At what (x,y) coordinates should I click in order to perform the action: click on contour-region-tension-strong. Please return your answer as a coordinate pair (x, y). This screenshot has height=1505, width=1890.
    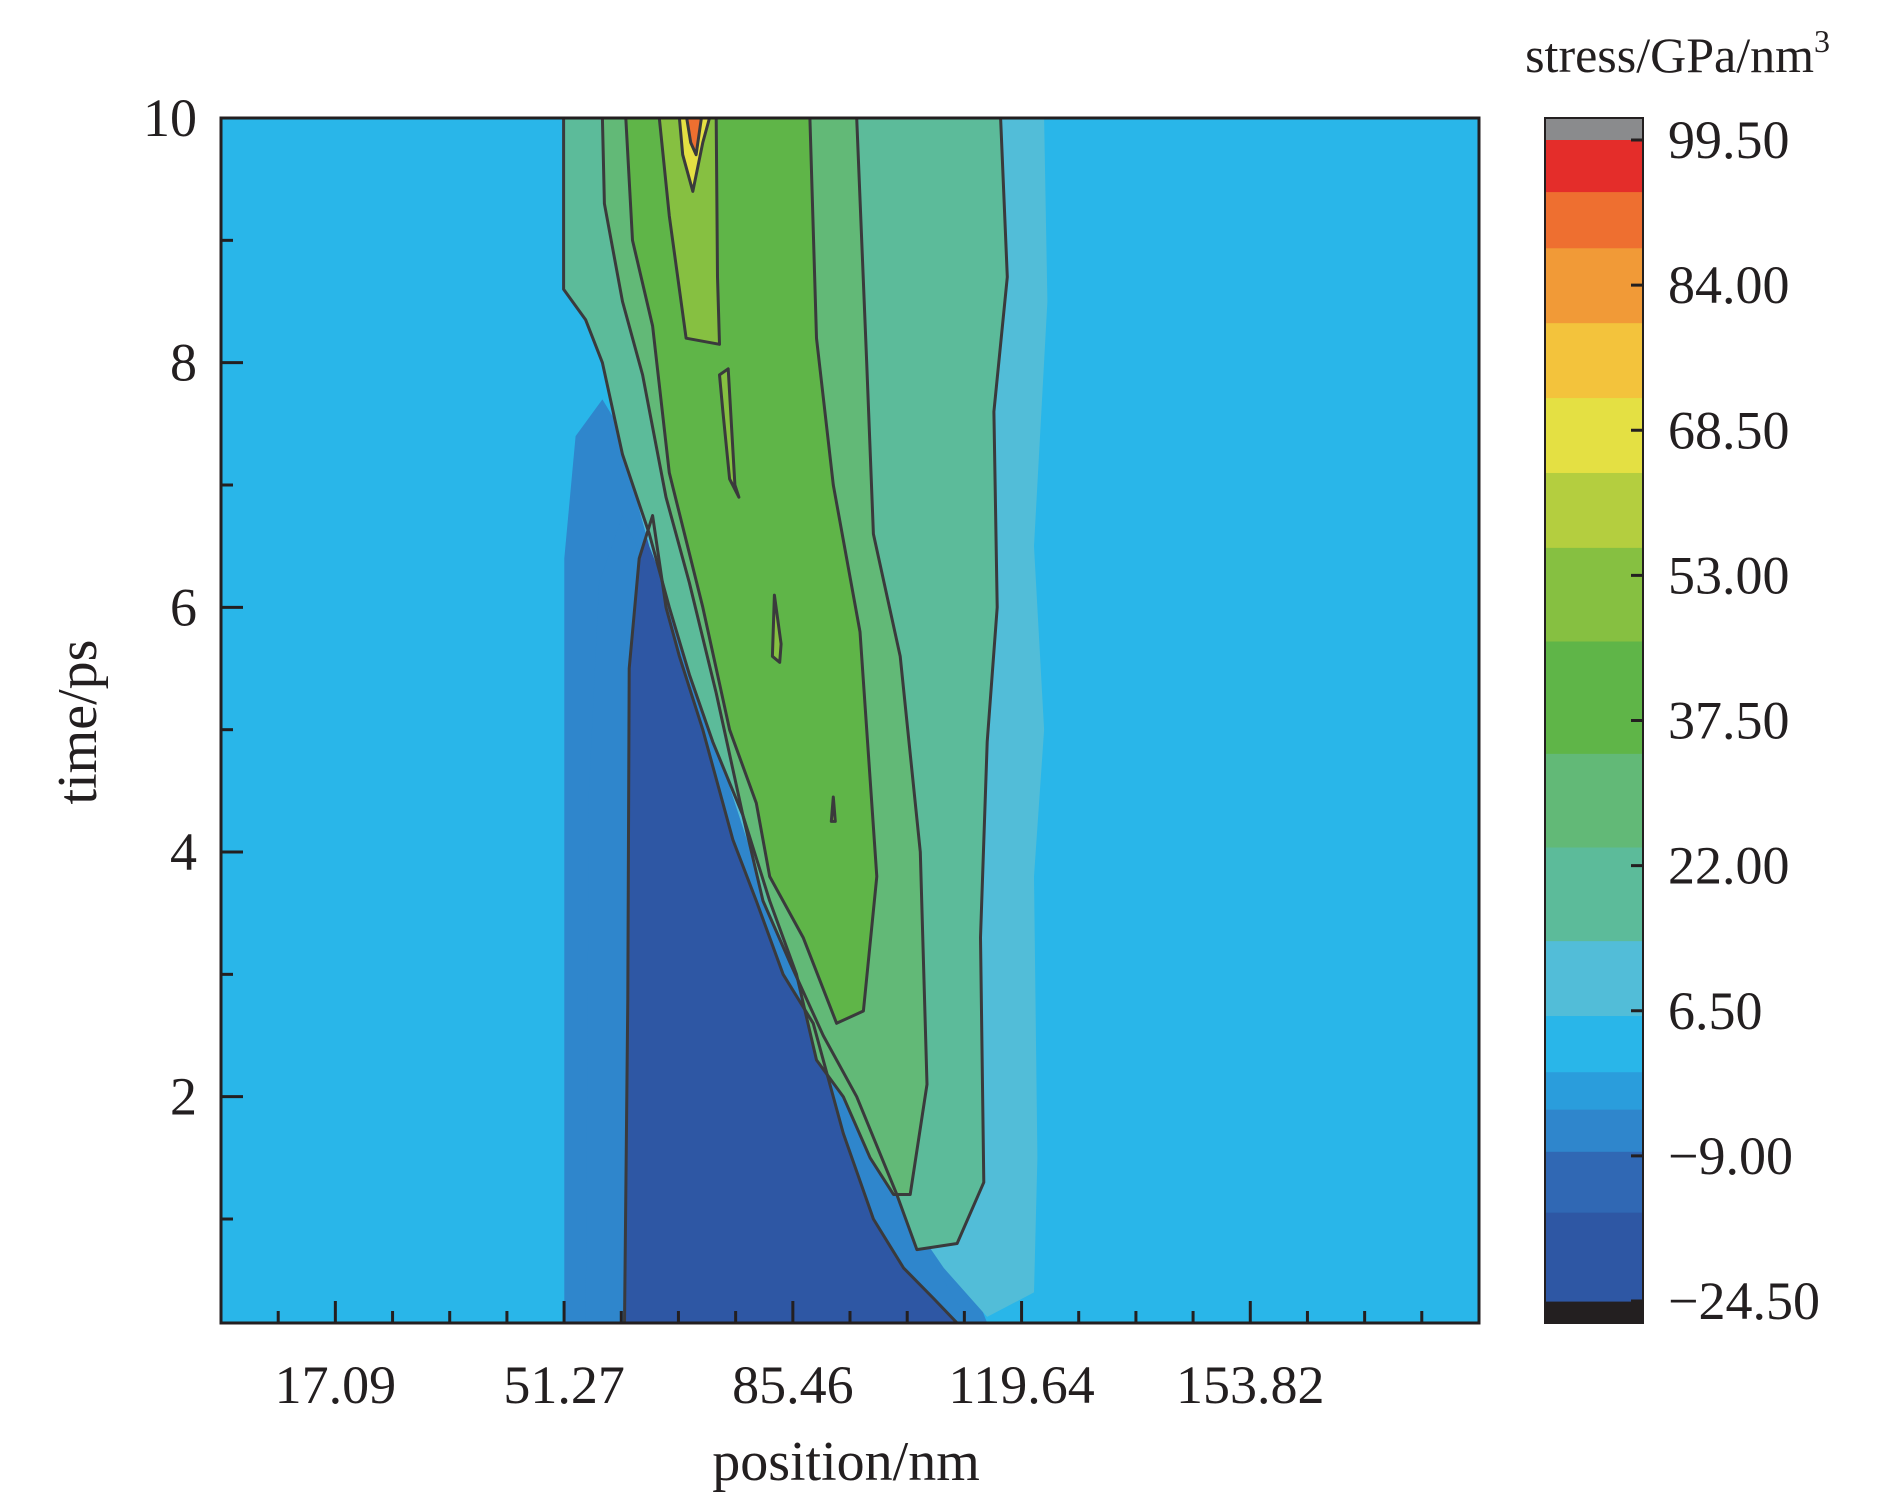
    Looking at the image, I should click on (689, 231).